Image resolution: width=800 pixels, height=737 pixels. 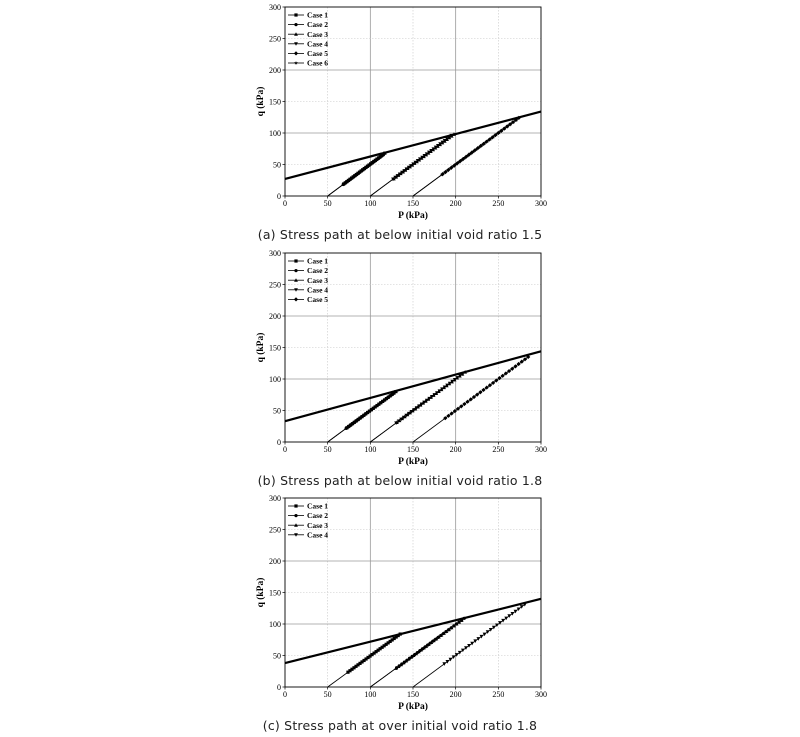 What do you see at coordinates (279, 442) in the screenshot?
I see `y-tick-label-0: 0` at bounding box center [279, 442].